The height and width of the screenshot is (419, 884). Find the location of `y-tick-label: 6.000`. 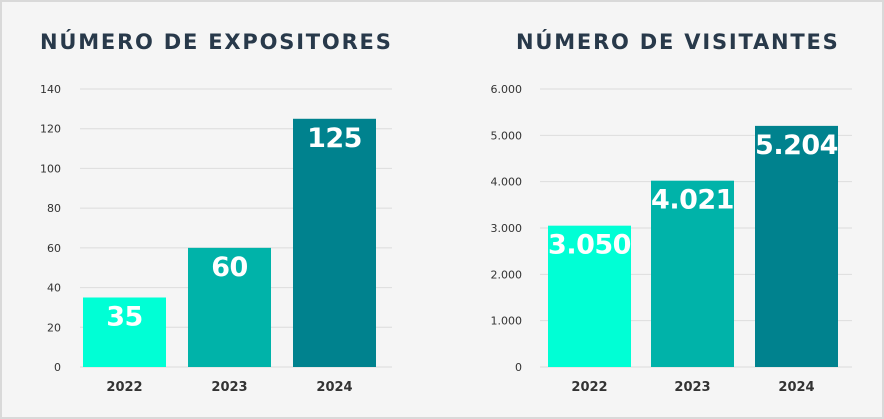

y-tick-label: 6.000 is located at coordinates (507, 89).